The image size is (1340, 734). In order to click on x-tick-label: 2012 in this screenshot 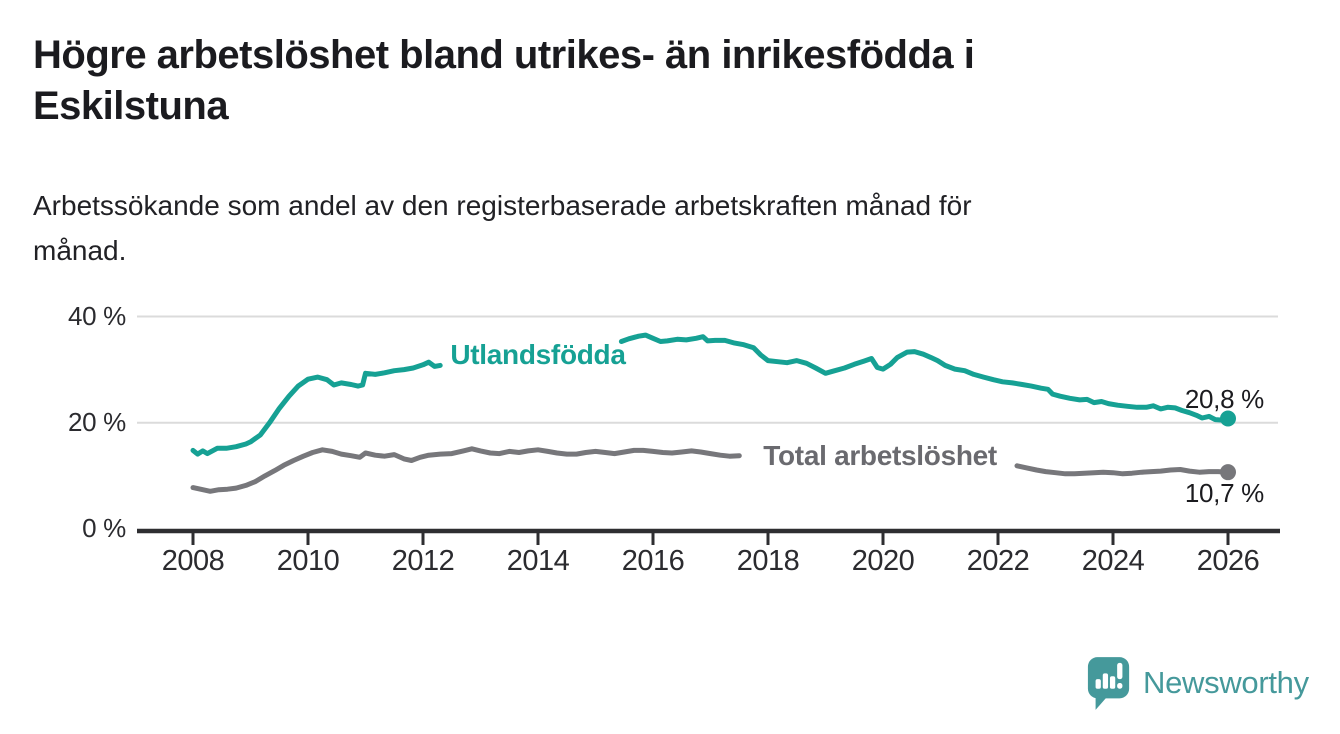, I will do `click(423, 561)`.